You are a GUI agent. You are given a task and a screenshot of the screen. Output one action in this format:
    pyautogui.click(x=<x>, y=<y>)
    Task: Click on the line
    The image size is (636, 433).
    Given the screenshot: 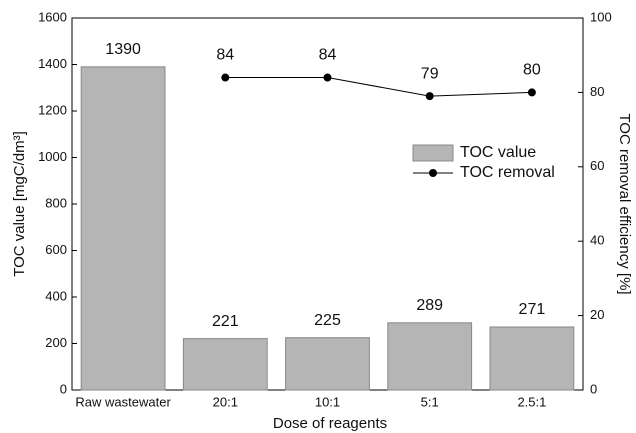 What is the action you would take?
    pyautogui.click(x=378, y=87)
    